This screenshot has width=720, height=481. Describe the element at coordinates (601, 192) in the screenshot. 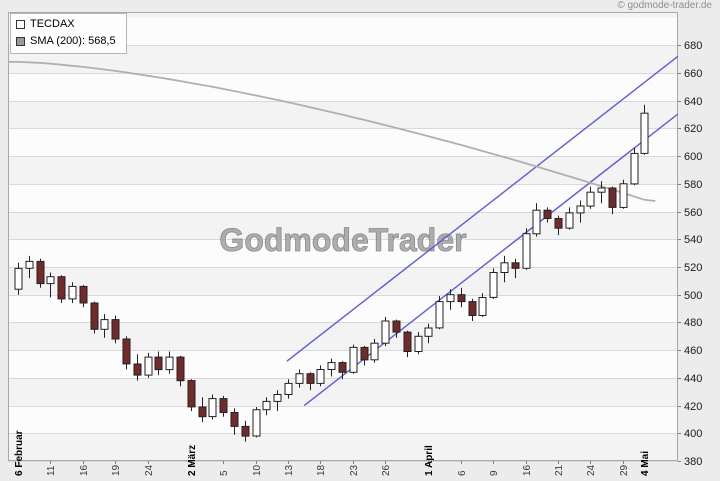

I see `candle-27.04` at that location.